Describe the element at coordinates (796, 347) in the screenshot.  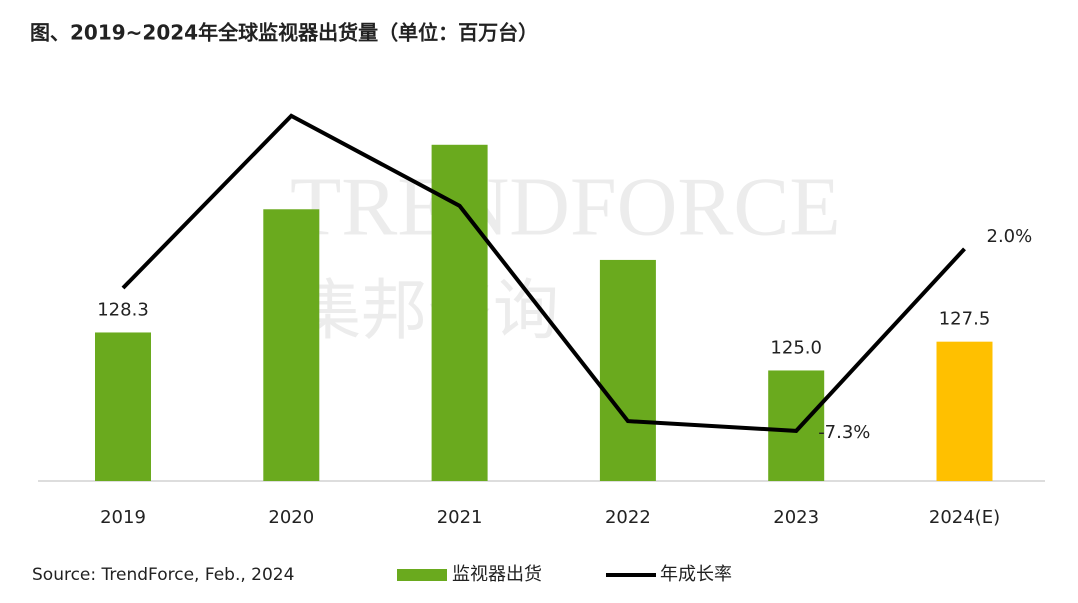
I see `data-label: 125.0` at that location.